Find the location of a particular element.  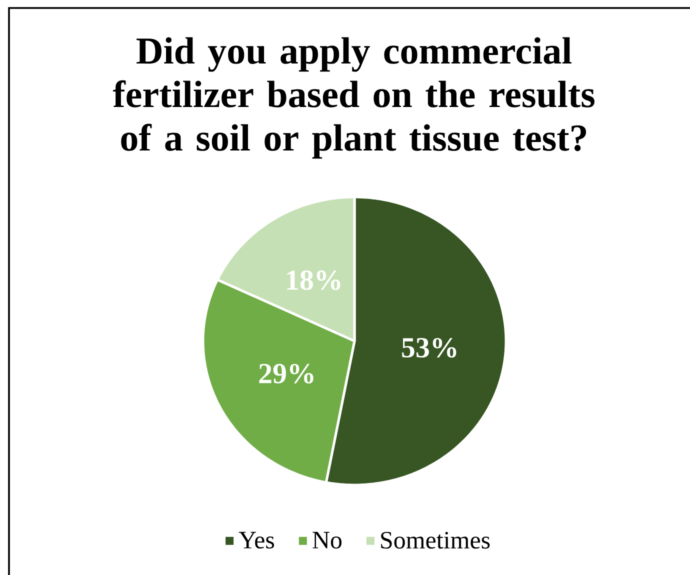

legend-label: Sometimes is located at coordinates (435, 540).